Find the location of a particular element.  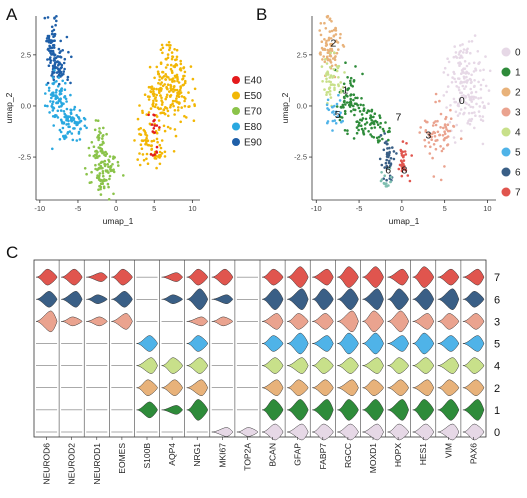

panel-a-letter: A is located at coordinates (12, 14).